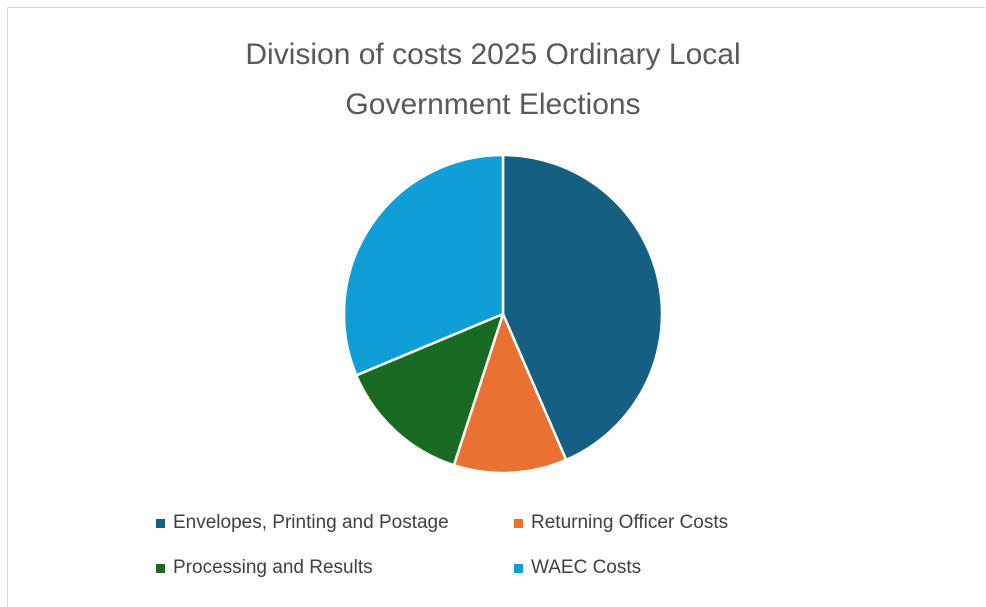 This screenshot has height=607, width=986. What do you see at coordinates (273, 567) in the screenshot?
I see `legend-label-processing: Processing and Results` at bounding box center [273, 567].